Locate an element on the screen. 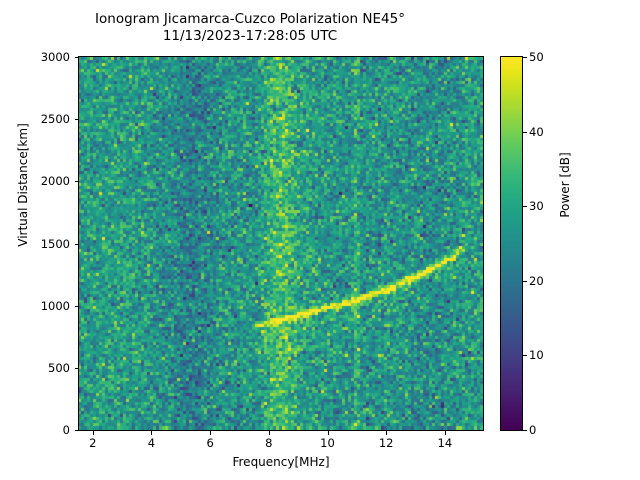 The width and height of the screenshot is (640, 480). colorbar-tick-label: 40 is located at coordinates (536, 131).